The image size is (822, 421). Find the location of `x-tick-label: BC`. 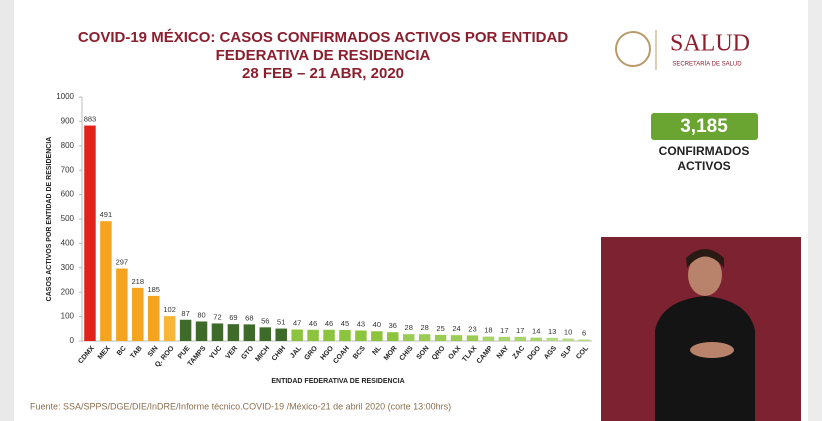

x-tick-label: BC is located at coordinates (122, 351).